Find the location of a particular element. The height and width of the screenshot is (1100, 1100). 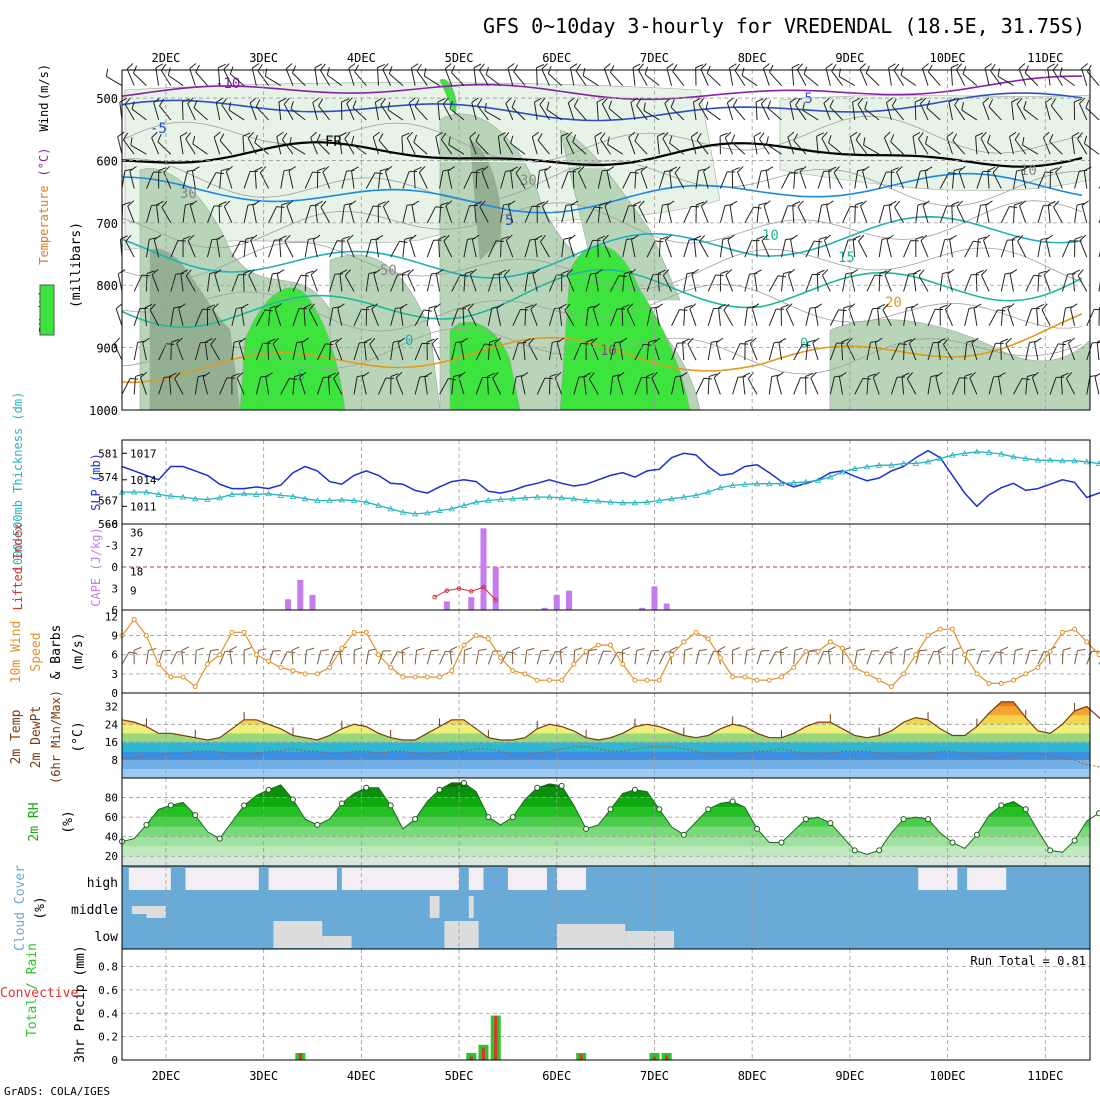

temp-band is located at coordinates (606, 704).